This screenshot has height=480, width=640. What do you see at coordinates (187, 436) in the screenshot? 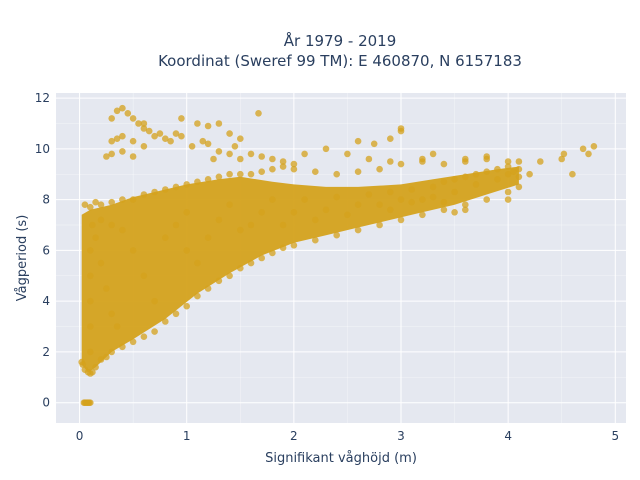
I see `x-tick-label: 1` at bounding box center [187, 436].